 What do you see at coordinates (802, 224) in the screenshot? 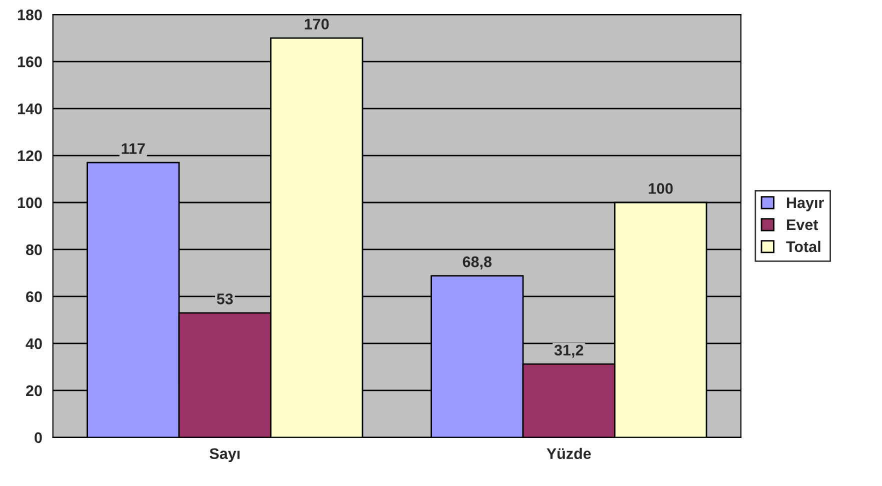
I see `legend-label: Evet` at bounding box center [802, 224].